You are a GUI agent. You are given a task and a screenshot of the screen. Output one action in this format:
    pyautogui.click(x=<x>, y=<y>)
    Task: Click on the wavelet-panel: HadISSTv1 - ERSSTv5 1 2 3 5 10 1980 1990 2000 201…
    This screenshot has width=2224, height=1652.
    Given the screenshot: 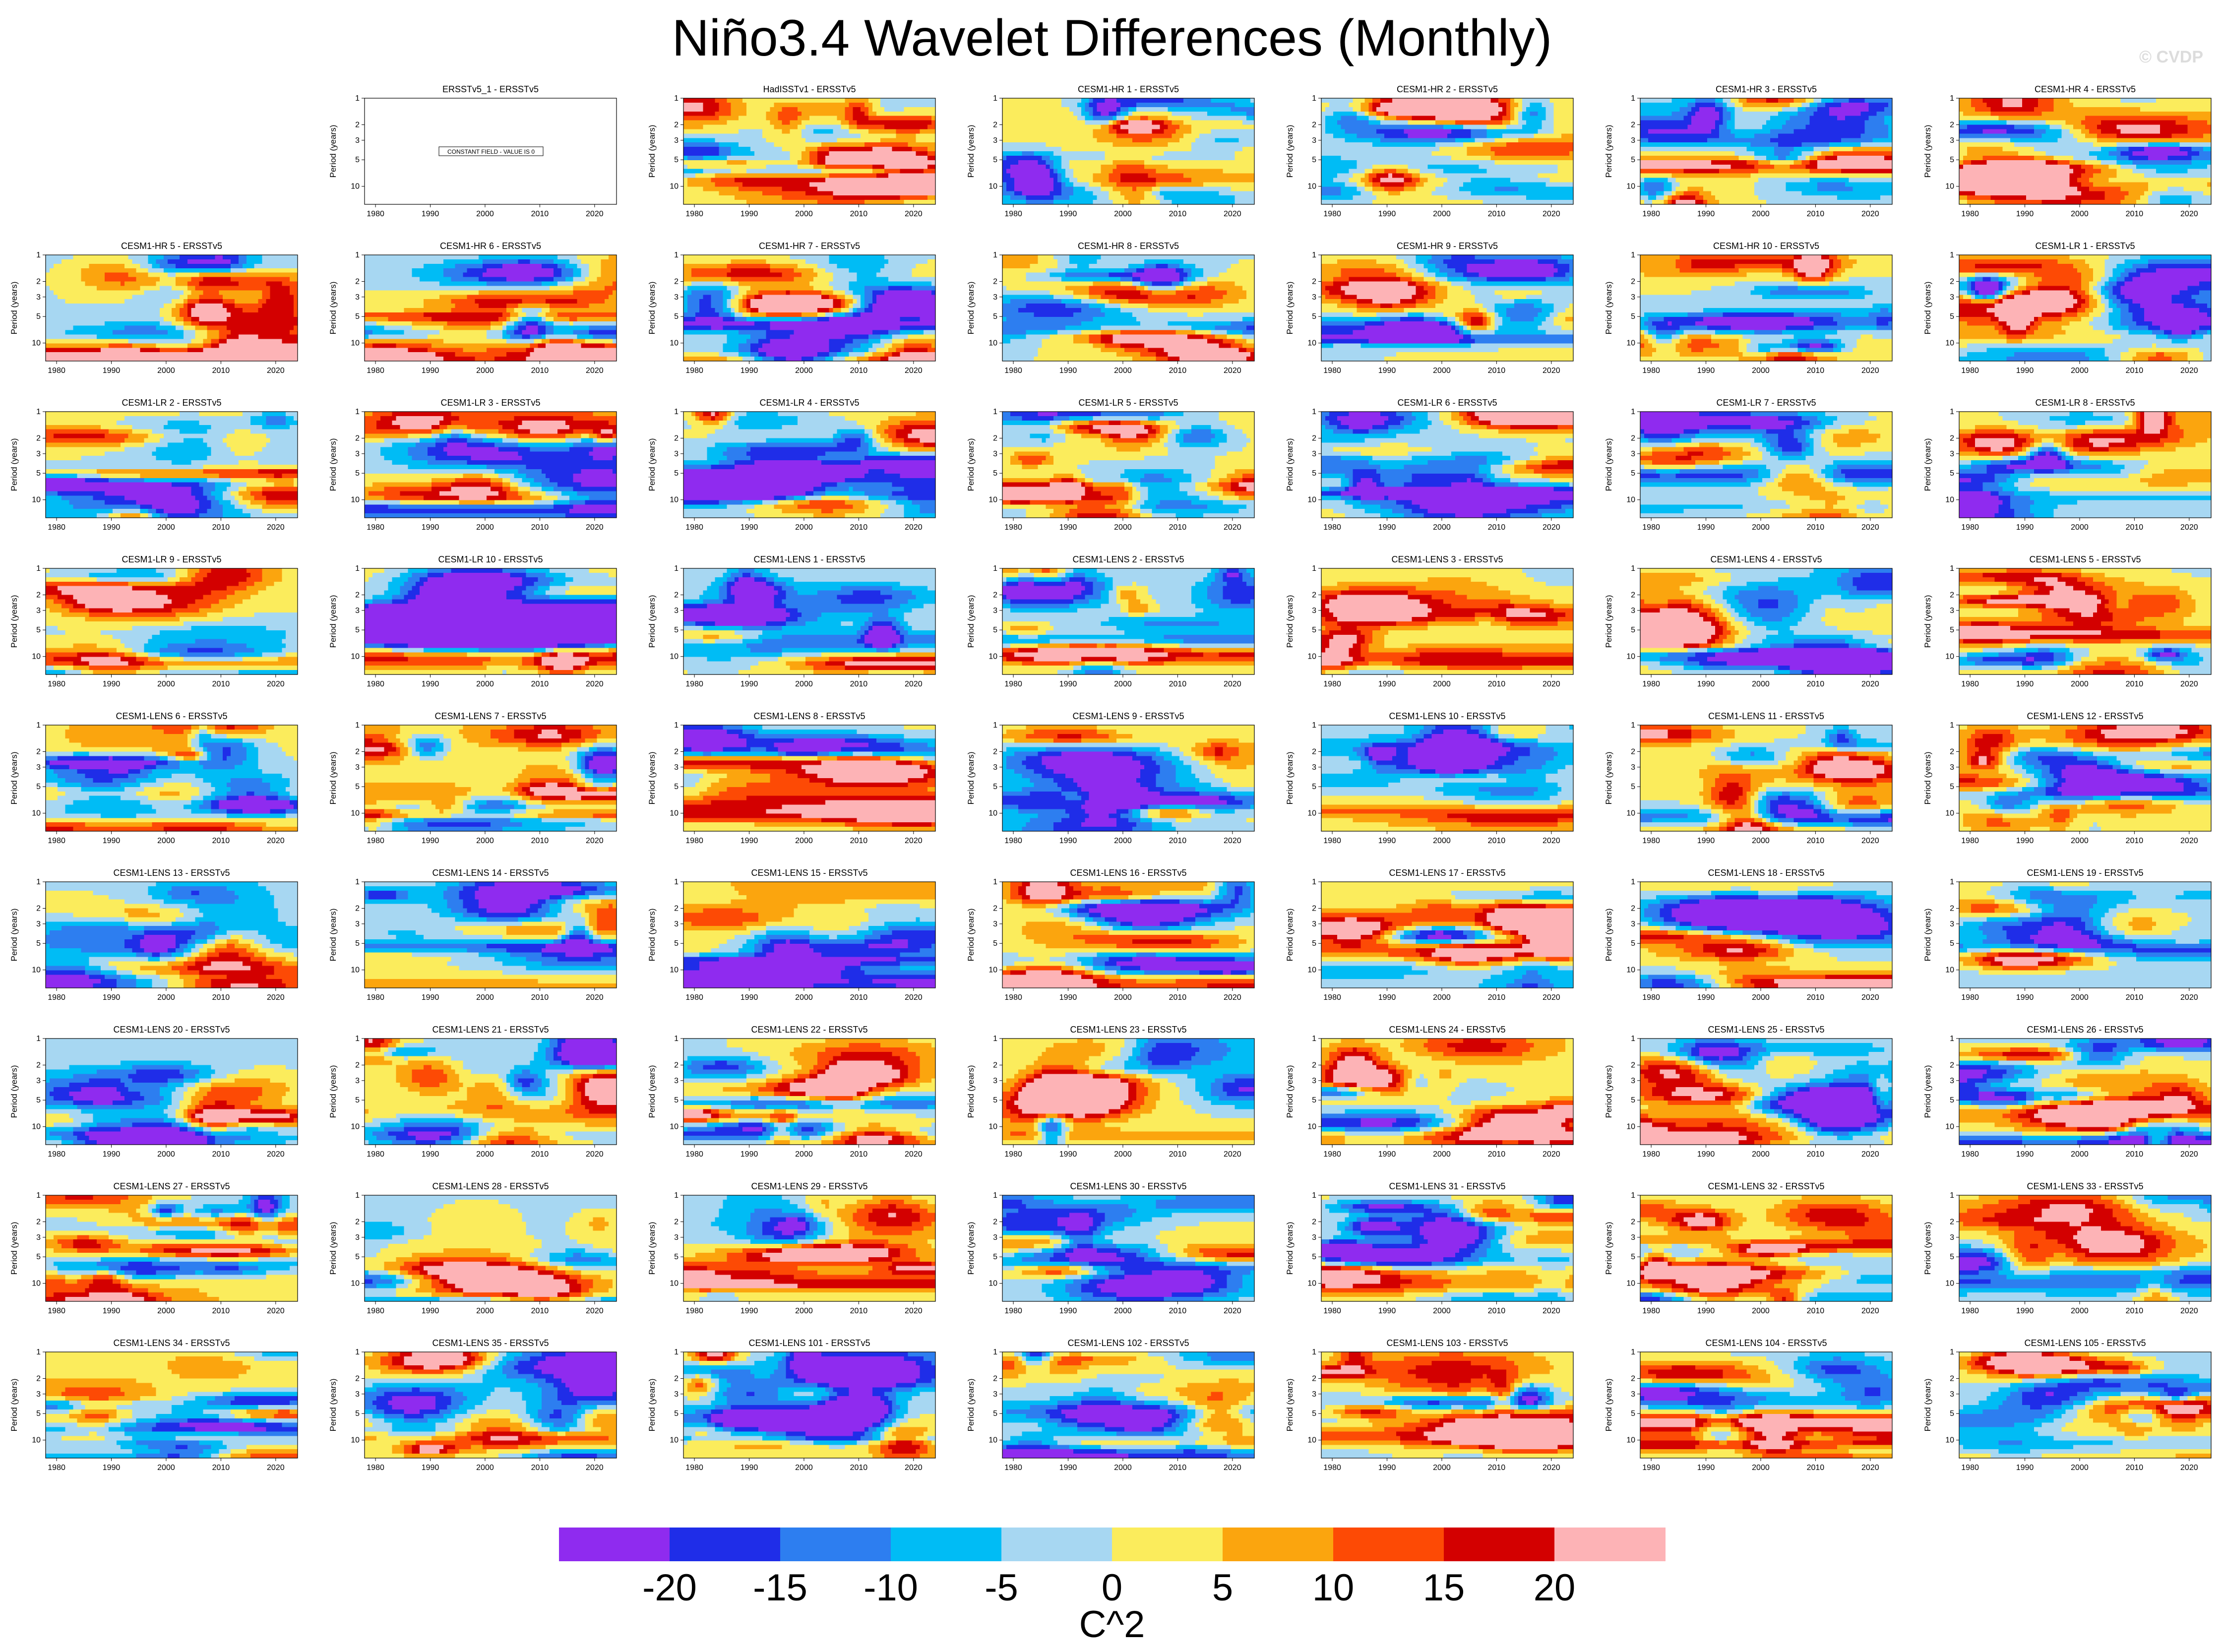 What is the action you would take?
    pyautogui.click(x=793, y=156)
    